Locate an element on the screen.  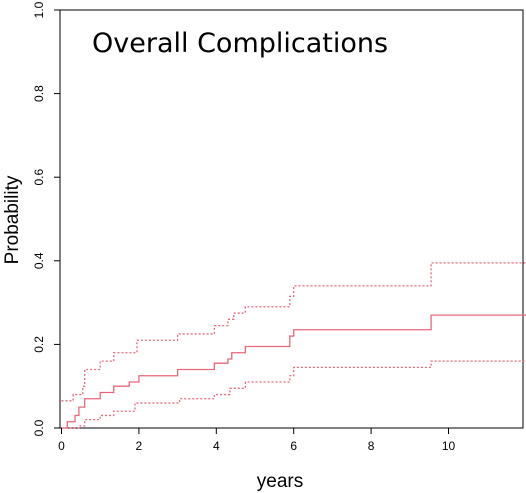
x-tick-label: 6 is located at coordinates (293, 446).